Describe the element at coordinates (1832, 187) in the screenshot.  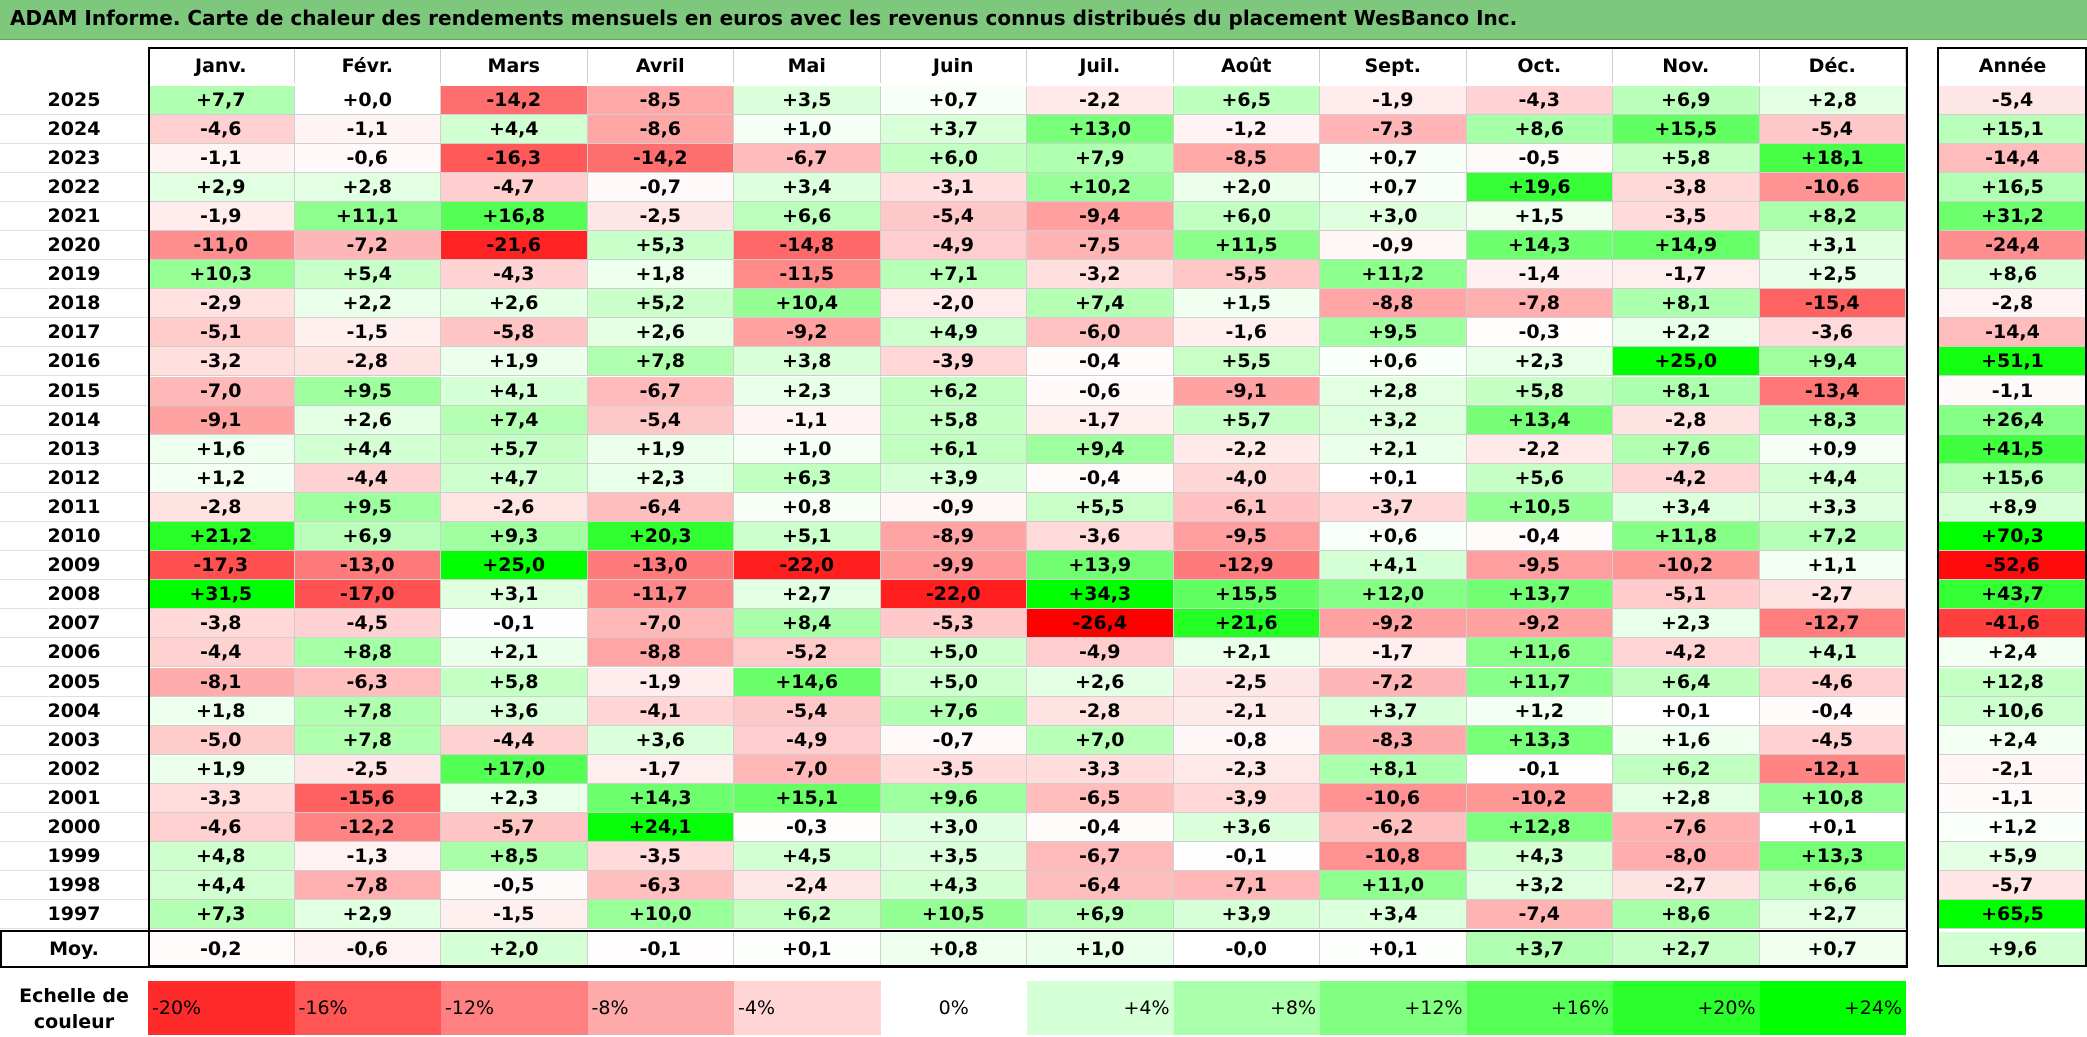
I see `heatmap-cell: -10,6` at that location.